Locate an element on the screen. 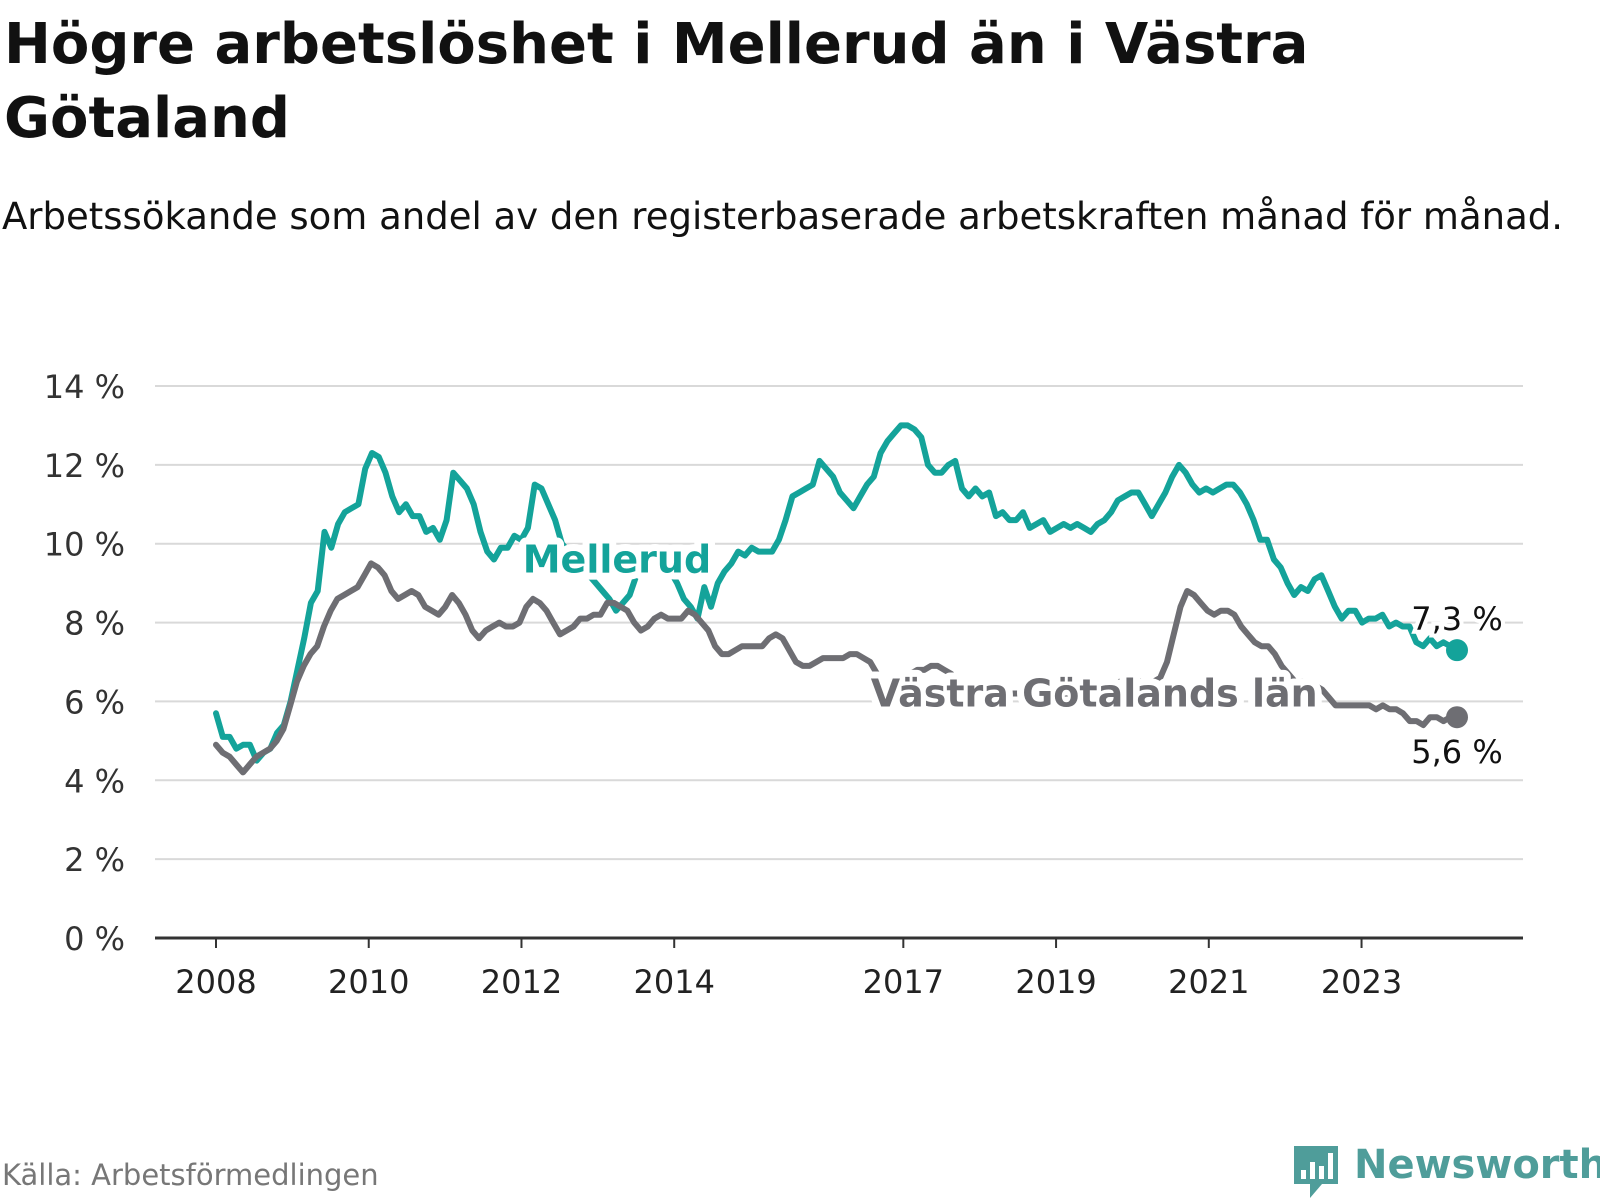  y-tick-label: 10 % is located at coordinates (84, 545).